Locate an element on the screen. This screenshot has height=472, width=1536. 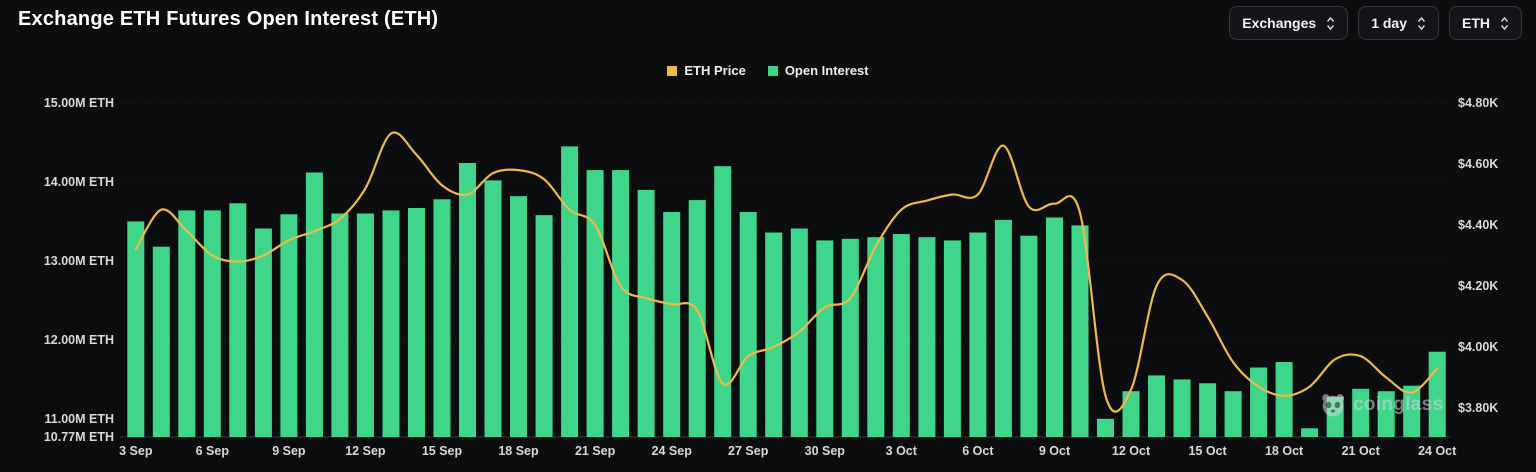
y-axis-label-right: $4.60K is located at coordinates (1478, 164).